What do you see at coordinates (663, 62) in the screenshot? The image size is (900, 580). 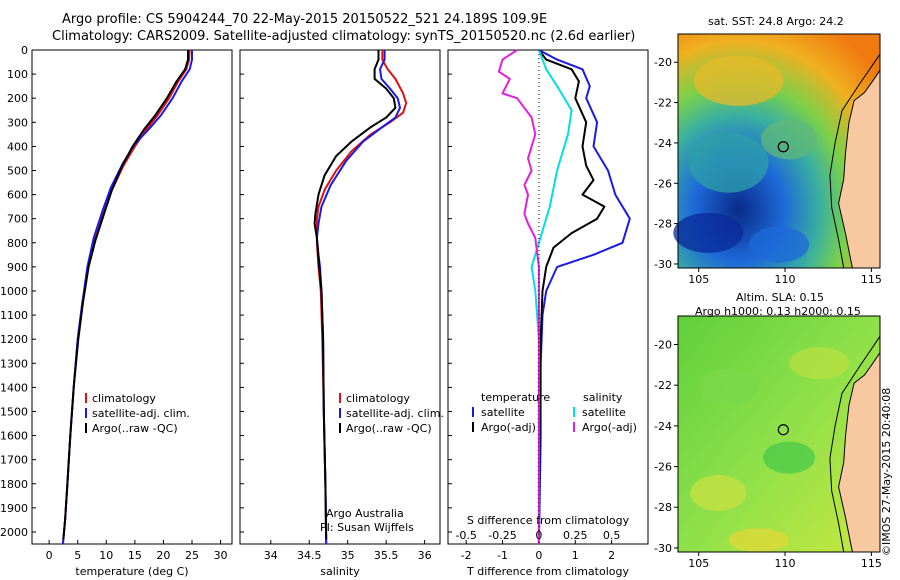 I see `sst-lat-tick-label: -20` at bounding box center [663, 62].